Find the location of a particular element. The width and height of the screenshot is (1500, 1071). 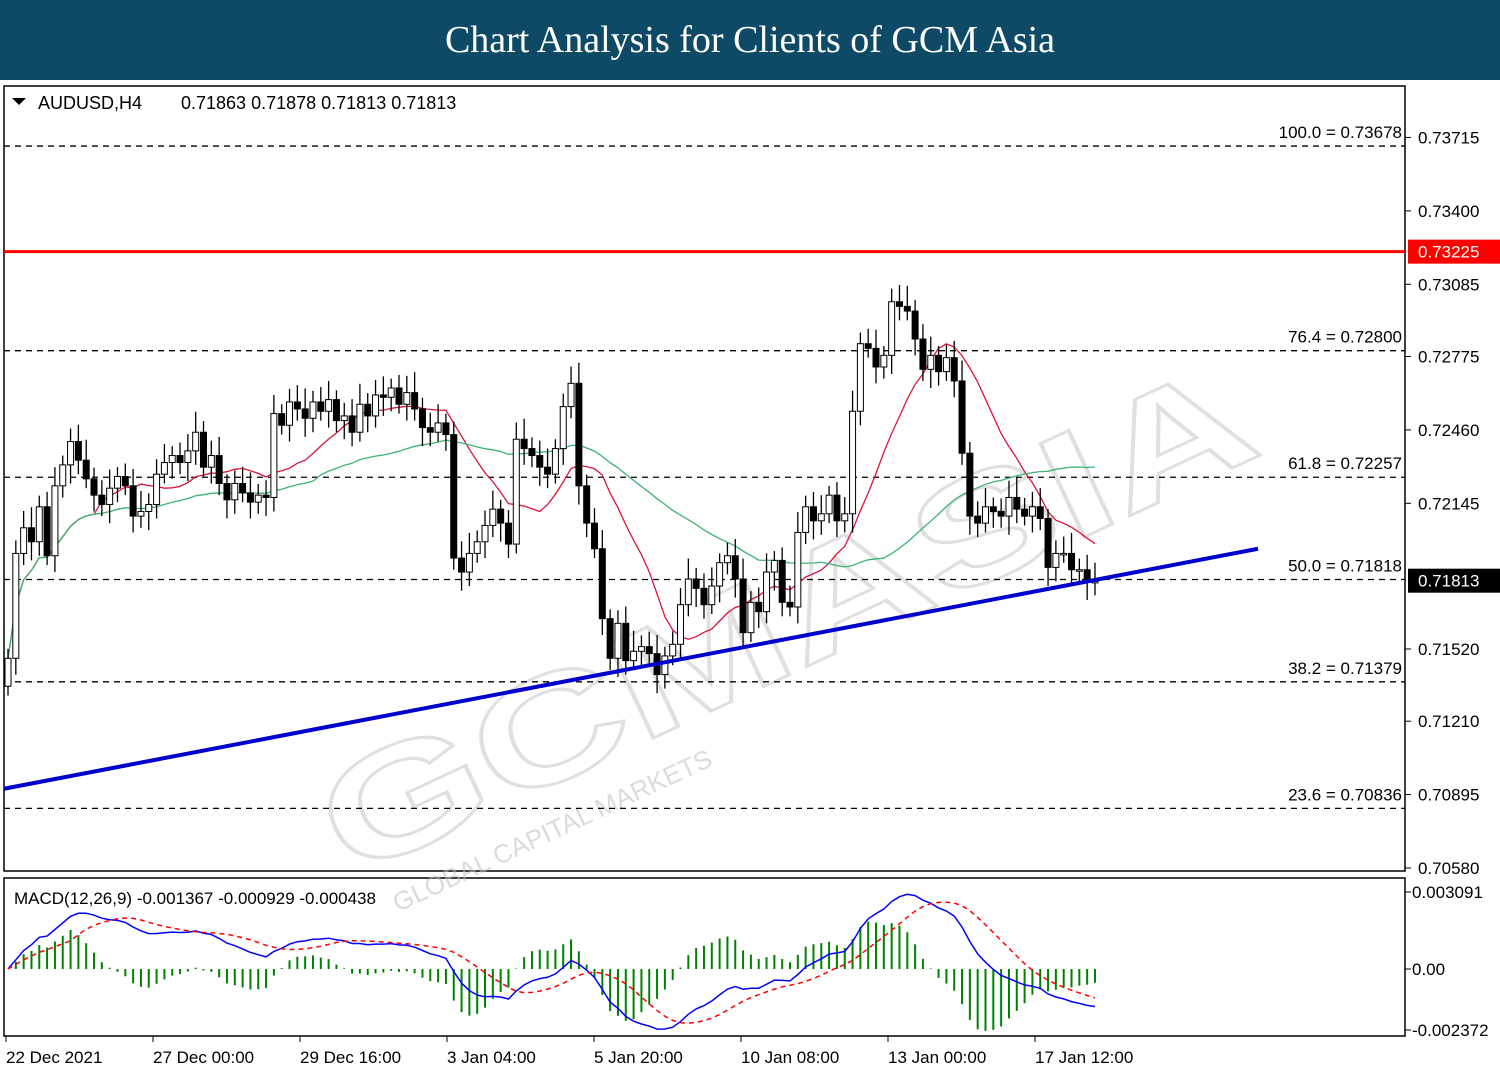

macd-y-tick-label: -0.002372 is located at coordinates (1450, 1030).